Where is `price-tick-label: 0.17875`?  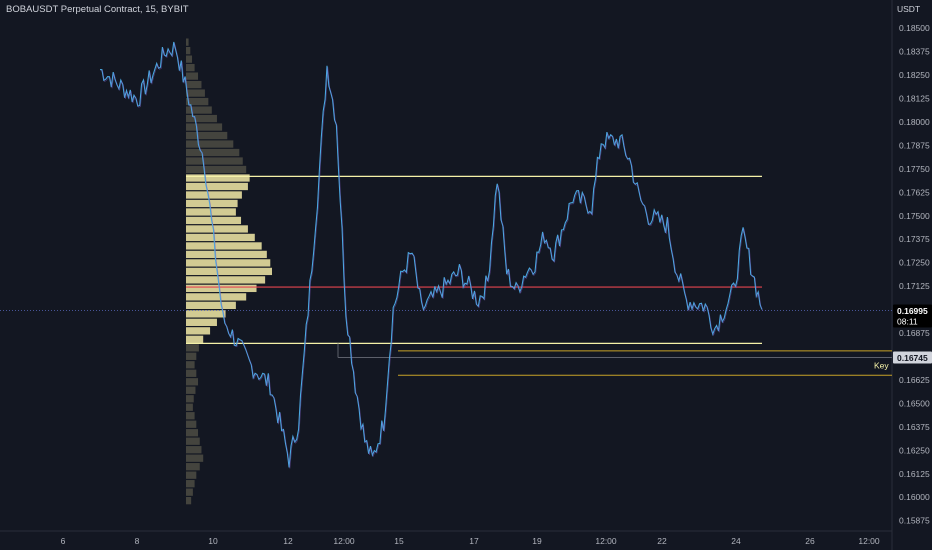
price-tick-label: 0.17875 is located at coordinates (914, 145).